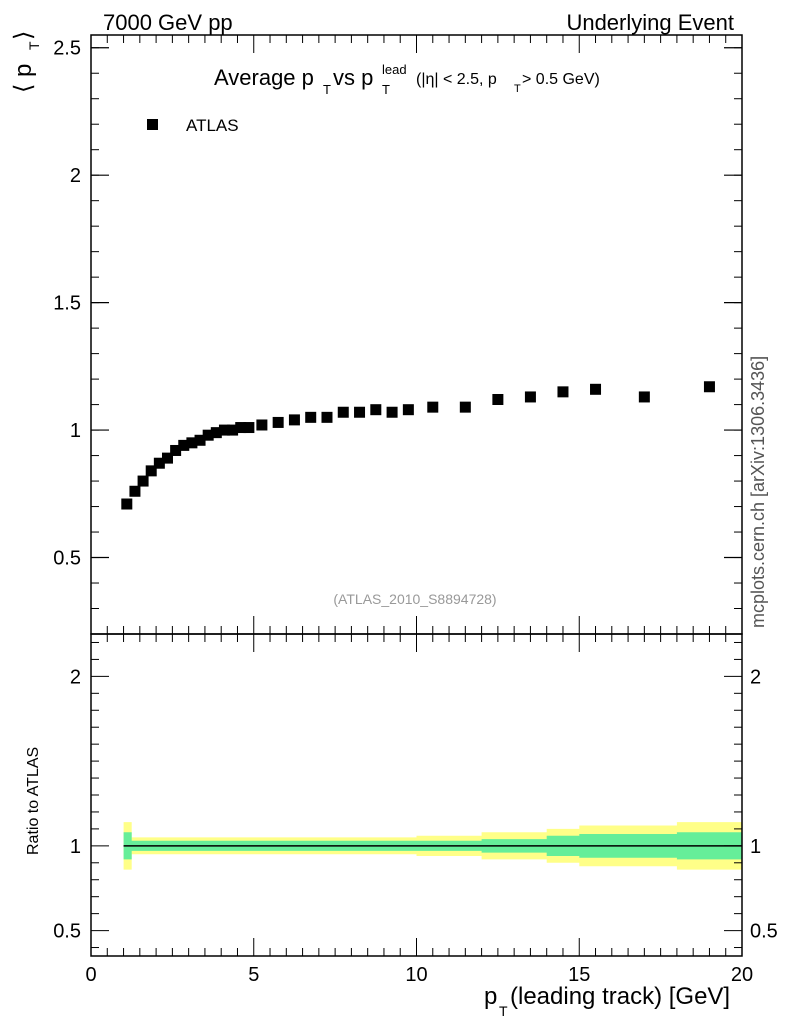 Image resolution: width=786 pixels, height=1024 pixels. I want to click on ratio-y-tick-label-right: 1, so click(755, 847).